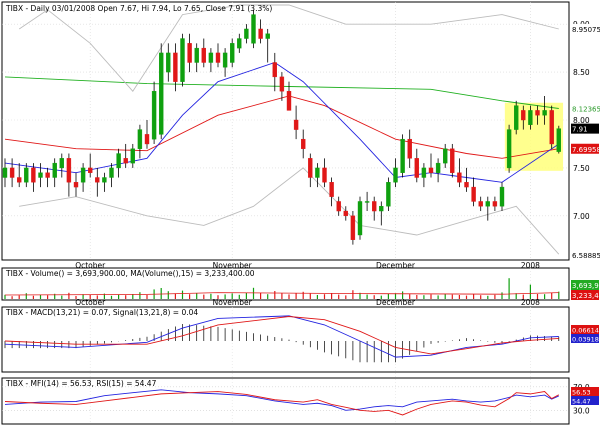 The height and width of the screenshot is (428, 600). I want to click on volume-ma-line, so click(281, 294).